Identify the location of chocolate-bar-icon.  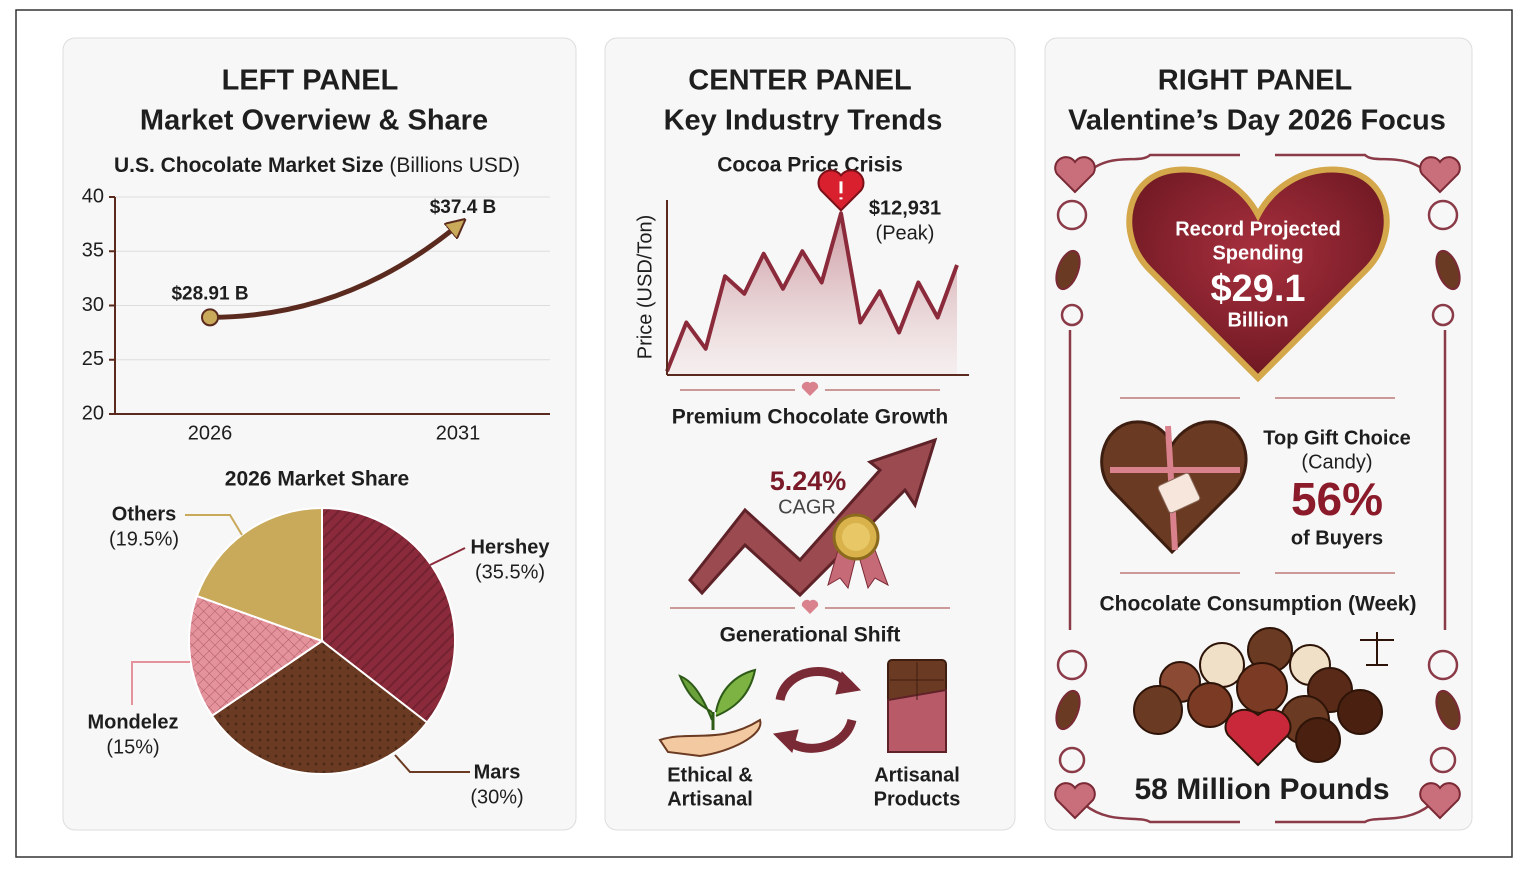
(917, 706).